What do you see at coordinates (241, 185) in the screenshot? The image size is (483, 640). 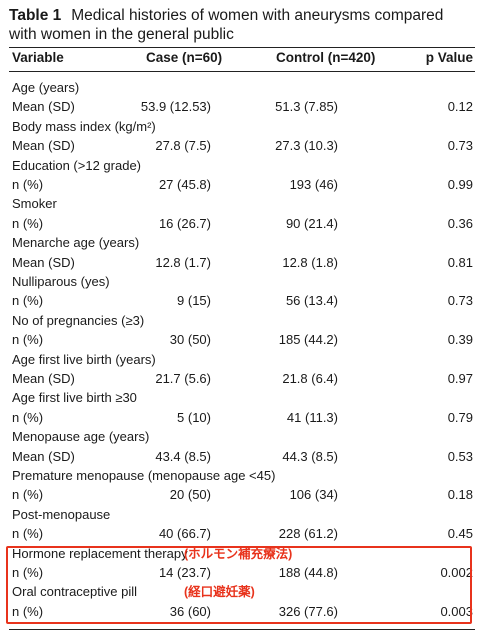 I see `table-row: n (%) 27 (45.8) 193 (46) 0.99` at bounding box center [241, 185].